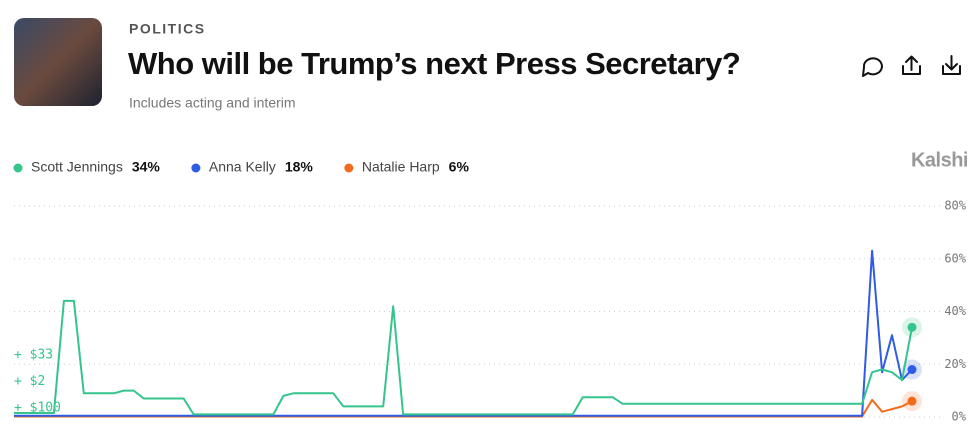 The height and width of the screenshot is (445, 980). Describe the element at coordinates (167, 29) in the screenshot. I see `category: POLITICS` at that location.